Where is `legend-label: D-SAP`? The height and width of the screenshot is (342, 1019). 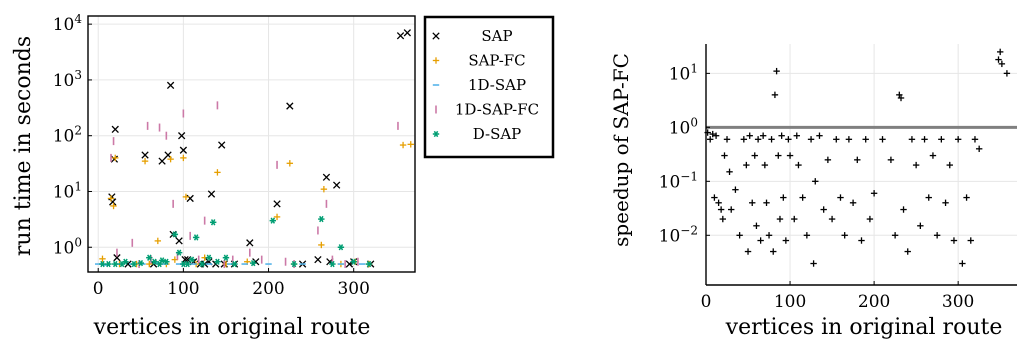 legend-label: D-SAP is located at coordinates (497, 134).